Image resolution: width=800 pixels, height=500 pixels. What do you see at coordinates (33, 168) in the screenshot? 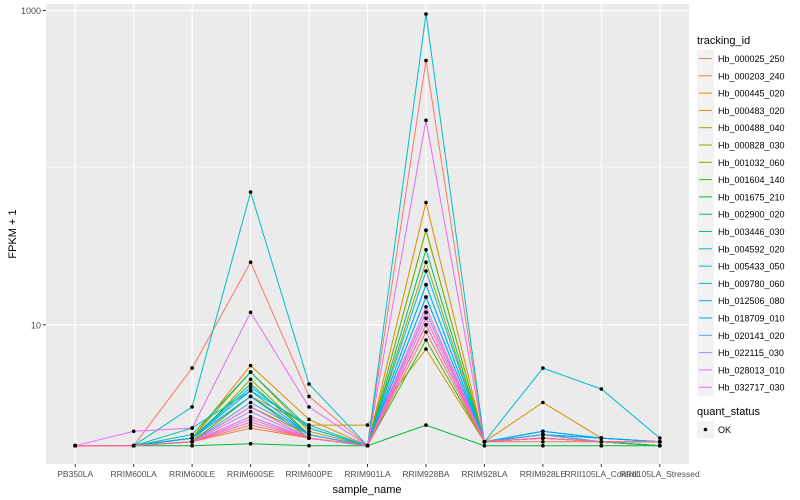
I see `y-axis: 10 1000` at bounding box center [33, 168].